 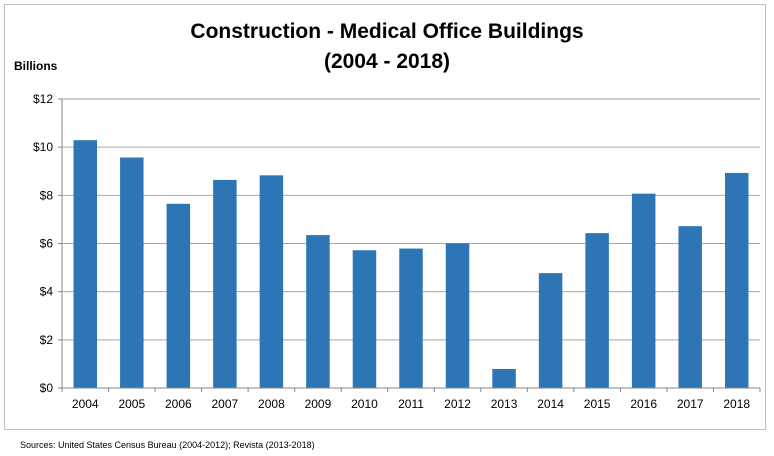 I want to click on chart-subtitle: (2004 - 2018), so click(x=387, y=61).